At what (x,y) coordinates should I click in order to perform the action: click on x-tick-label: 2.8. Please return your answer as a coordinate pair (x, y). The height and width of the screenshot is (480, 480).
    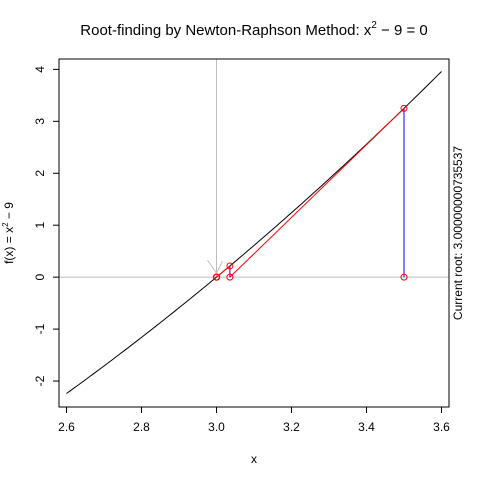
    Looking at the image, I should click on (141, 427).